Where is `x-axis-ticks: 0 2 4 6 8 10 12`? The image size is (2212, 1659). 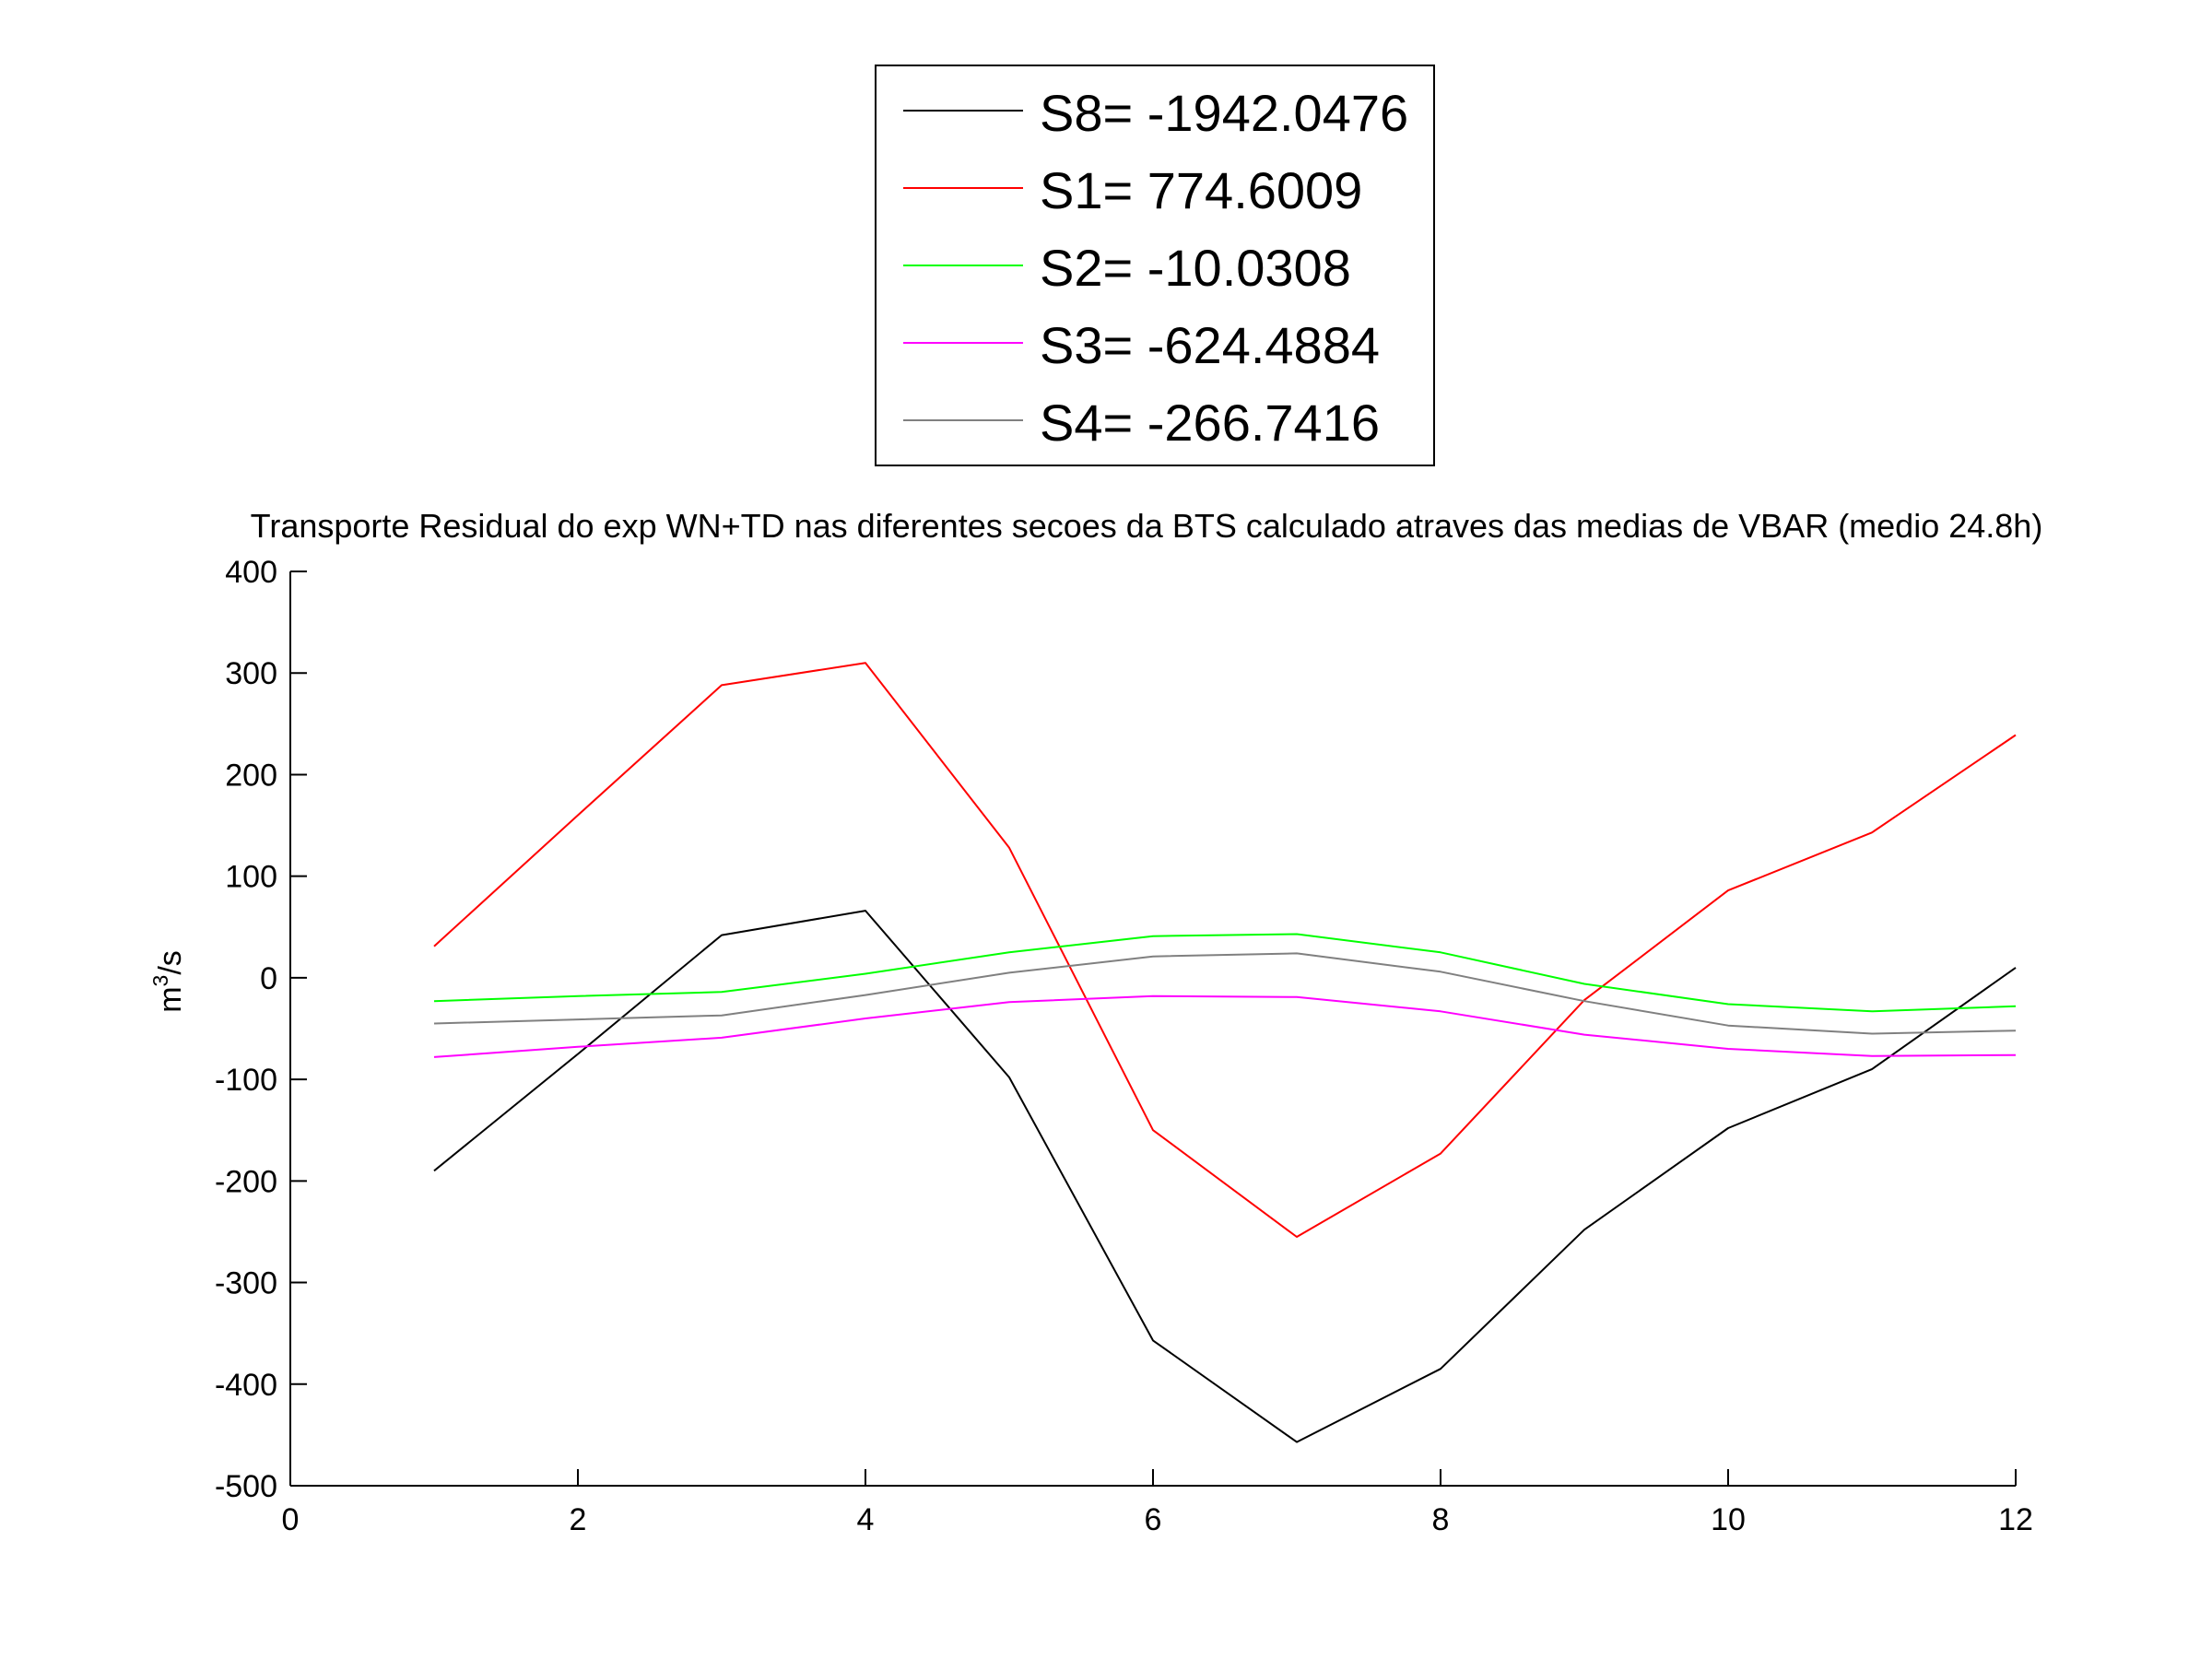 x-axis-ticks: 0 2 4 6 8 10 12 is located at coordinates (1157, 1503).